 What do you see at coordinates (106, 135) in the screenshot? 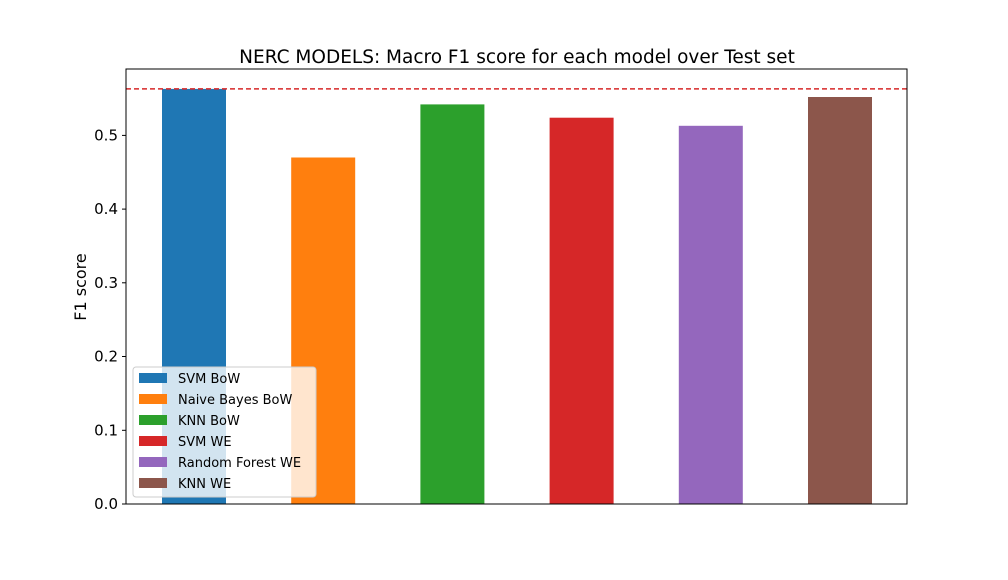
I see `y-tick-label: 0.5` at bounding box center [106, 135].